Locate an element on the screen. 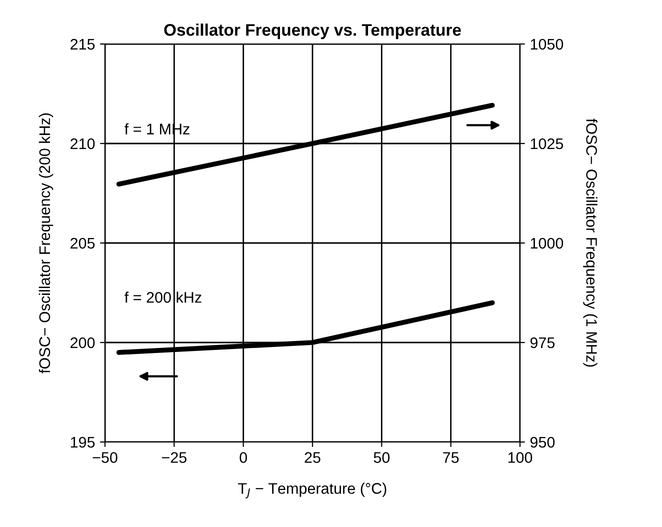 The height and width of the screenshot is (527, 662). y2-axis-title: fOSC− Oscillator Frequency (1 MHz) is located at coordinates (590, 242).